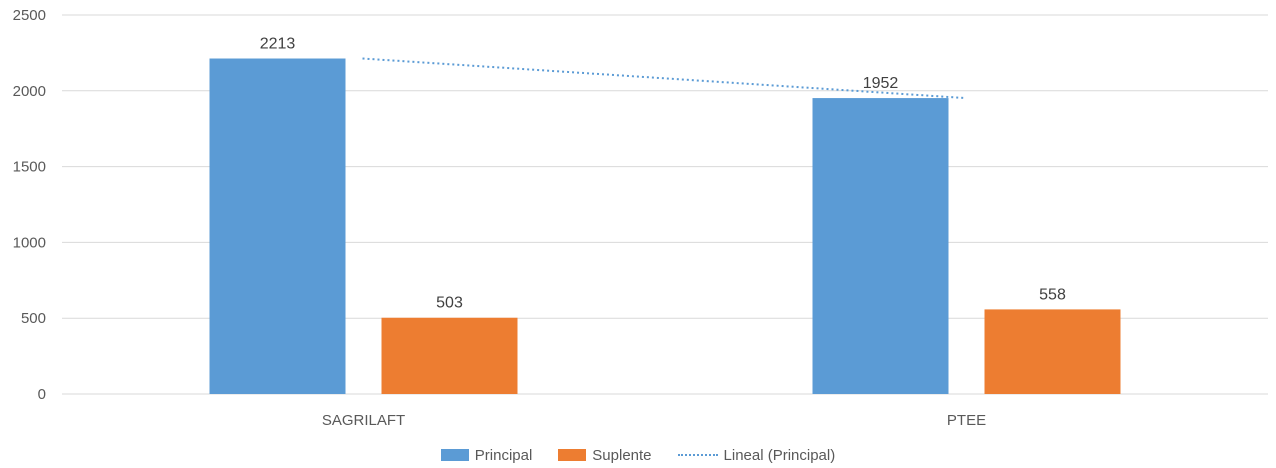 This screenshot has width=1276, height=468. What do you see at coordinates (572, 455) in the screenshot?
I see `legend-swatch-suplente` at bounding box center [572, 455].